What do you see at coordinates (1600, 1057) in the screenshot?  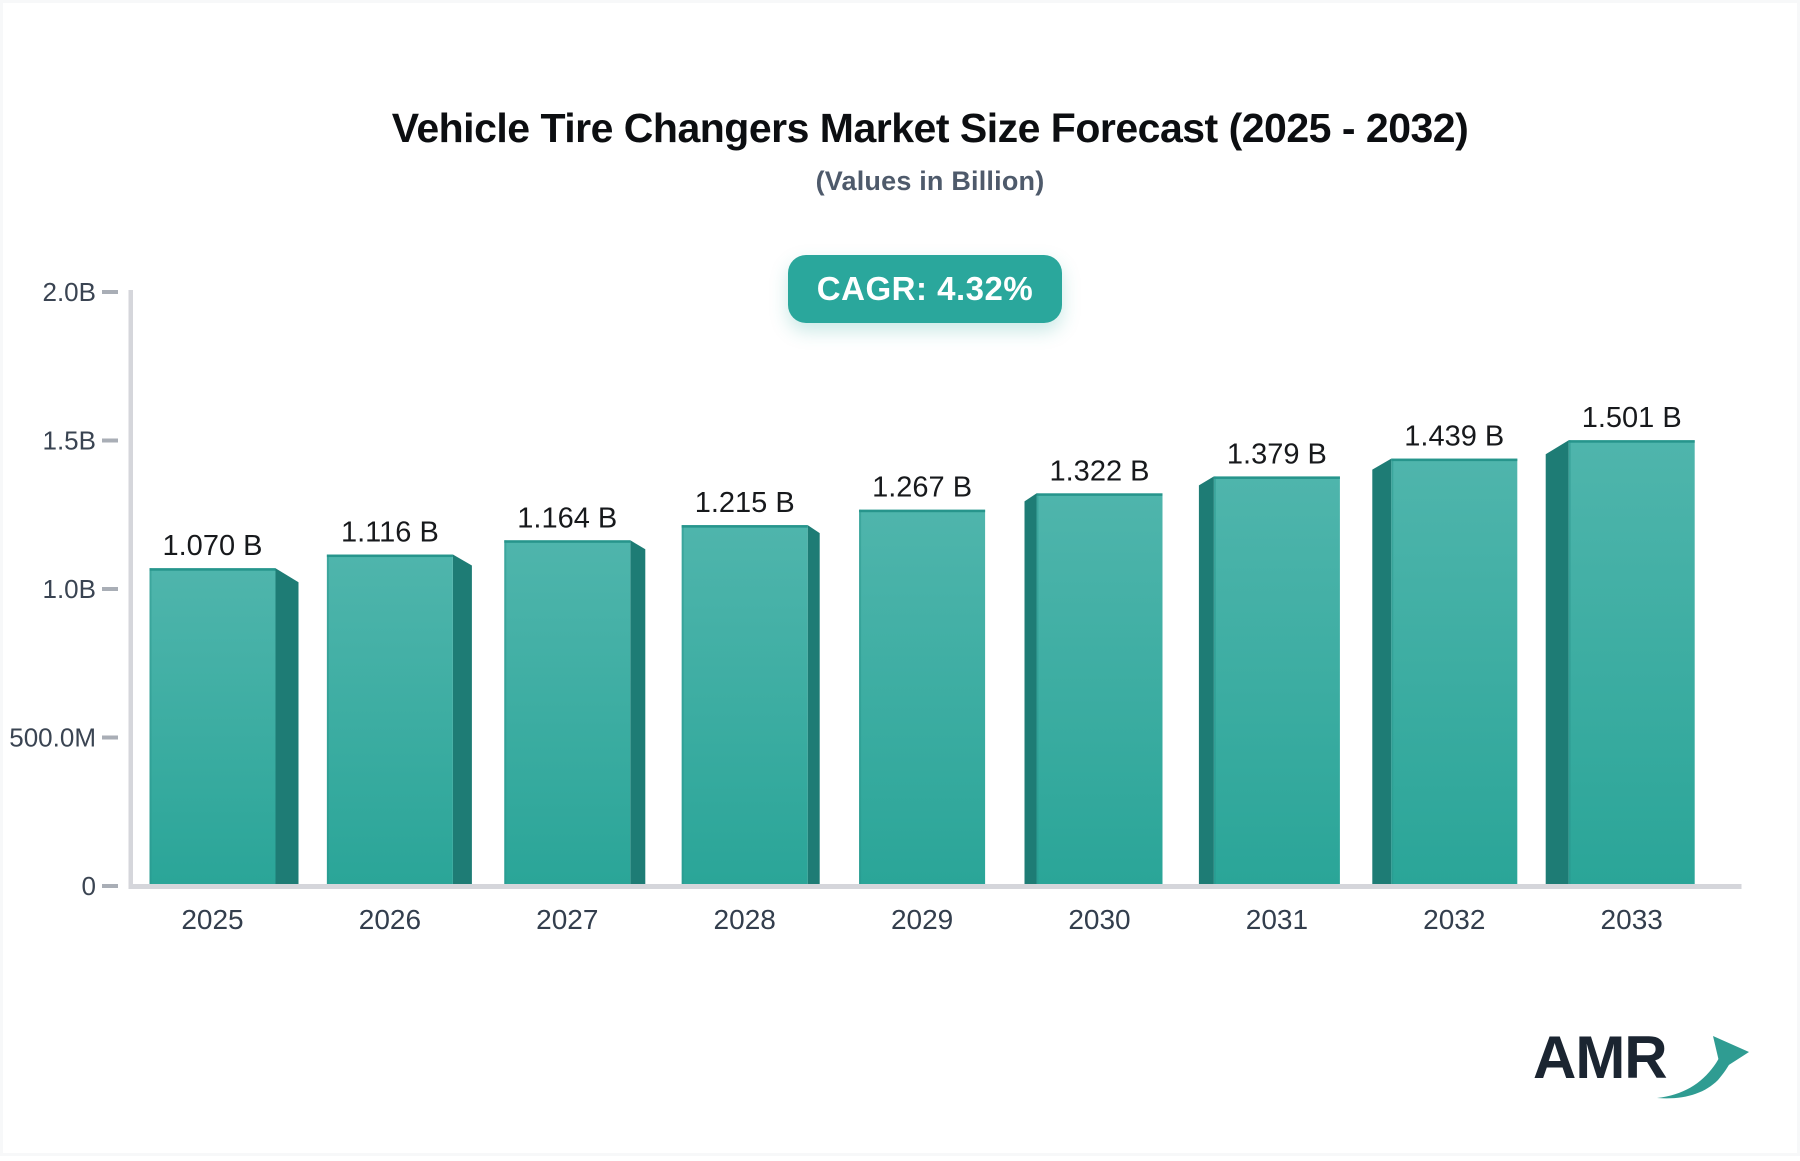 I see `amr-logo-text: AMR` at bounding box center [1600, 1057].